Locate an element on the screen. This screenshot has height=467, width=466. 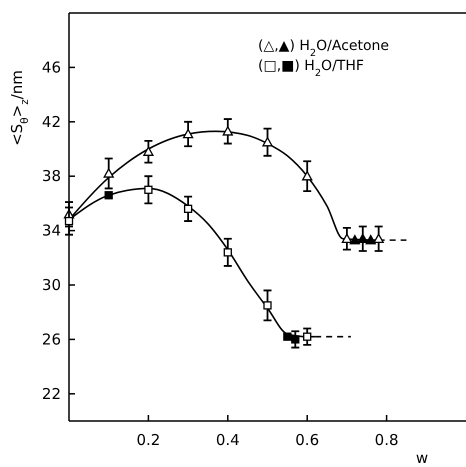
y-tick-label: 38 is located at coordinates (51, 176).